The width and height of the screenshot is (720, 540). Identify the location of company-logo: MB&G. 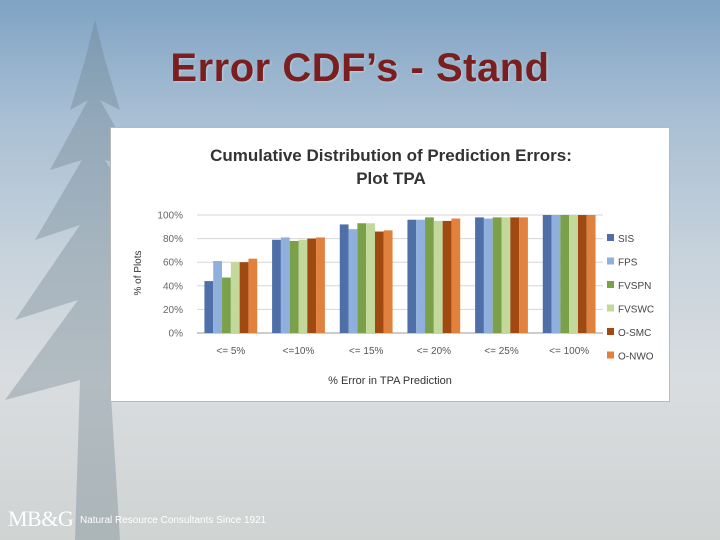
(41, 518).